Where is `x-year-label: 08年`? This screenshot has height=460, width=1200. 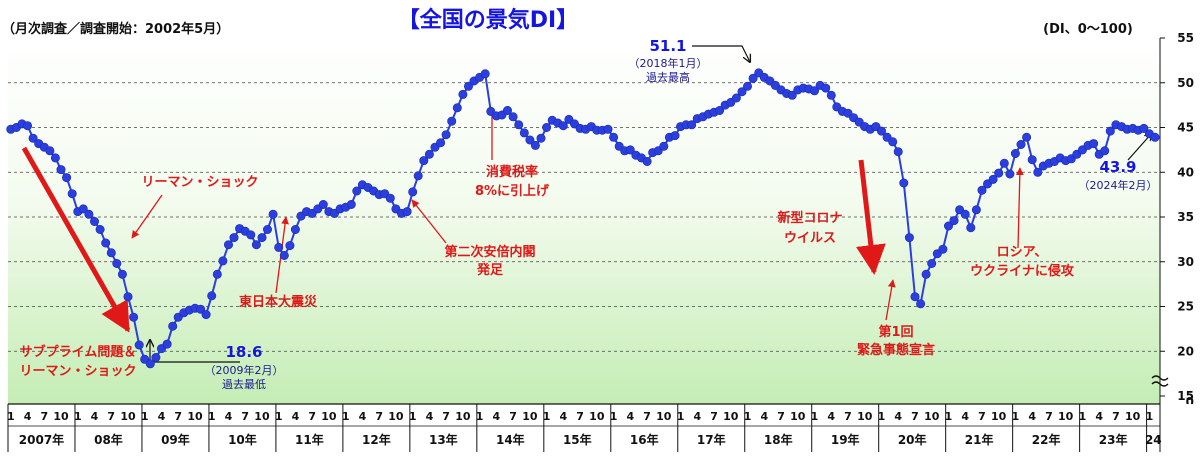
x-year-label: 08年 is located at coordinates (108, 439).